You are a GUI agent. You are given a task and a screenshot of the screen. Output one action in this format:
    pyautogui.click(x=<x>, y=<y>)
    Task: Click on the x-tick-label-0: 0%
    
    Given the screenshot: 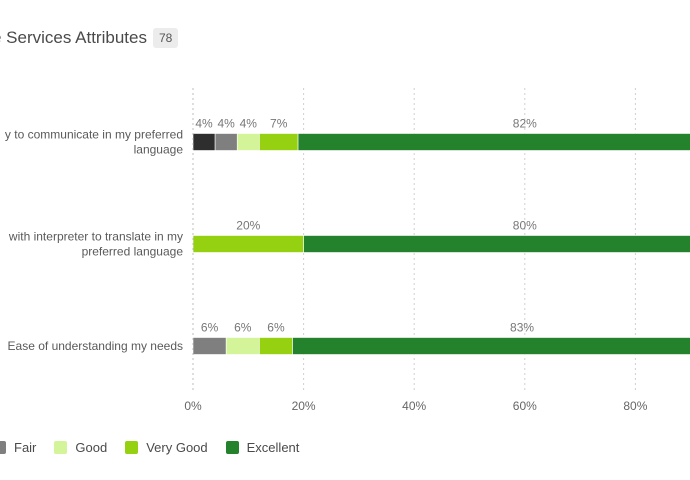 What is the action you would take?
    pyautogui.click(x=193, y=406)
    